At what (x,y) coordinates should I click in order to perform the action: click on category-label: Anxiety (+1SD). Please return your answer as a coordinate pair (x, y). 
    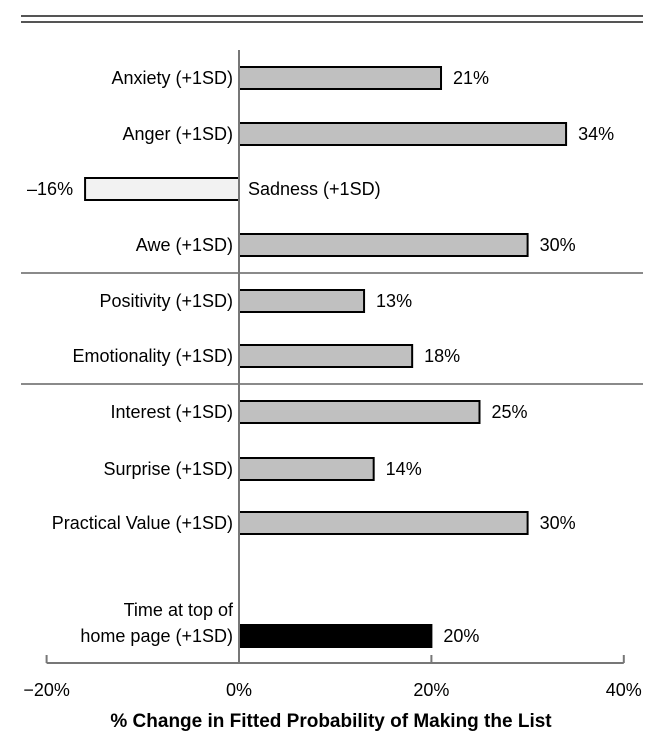
    Looking at the image, I should click on (172, 78).